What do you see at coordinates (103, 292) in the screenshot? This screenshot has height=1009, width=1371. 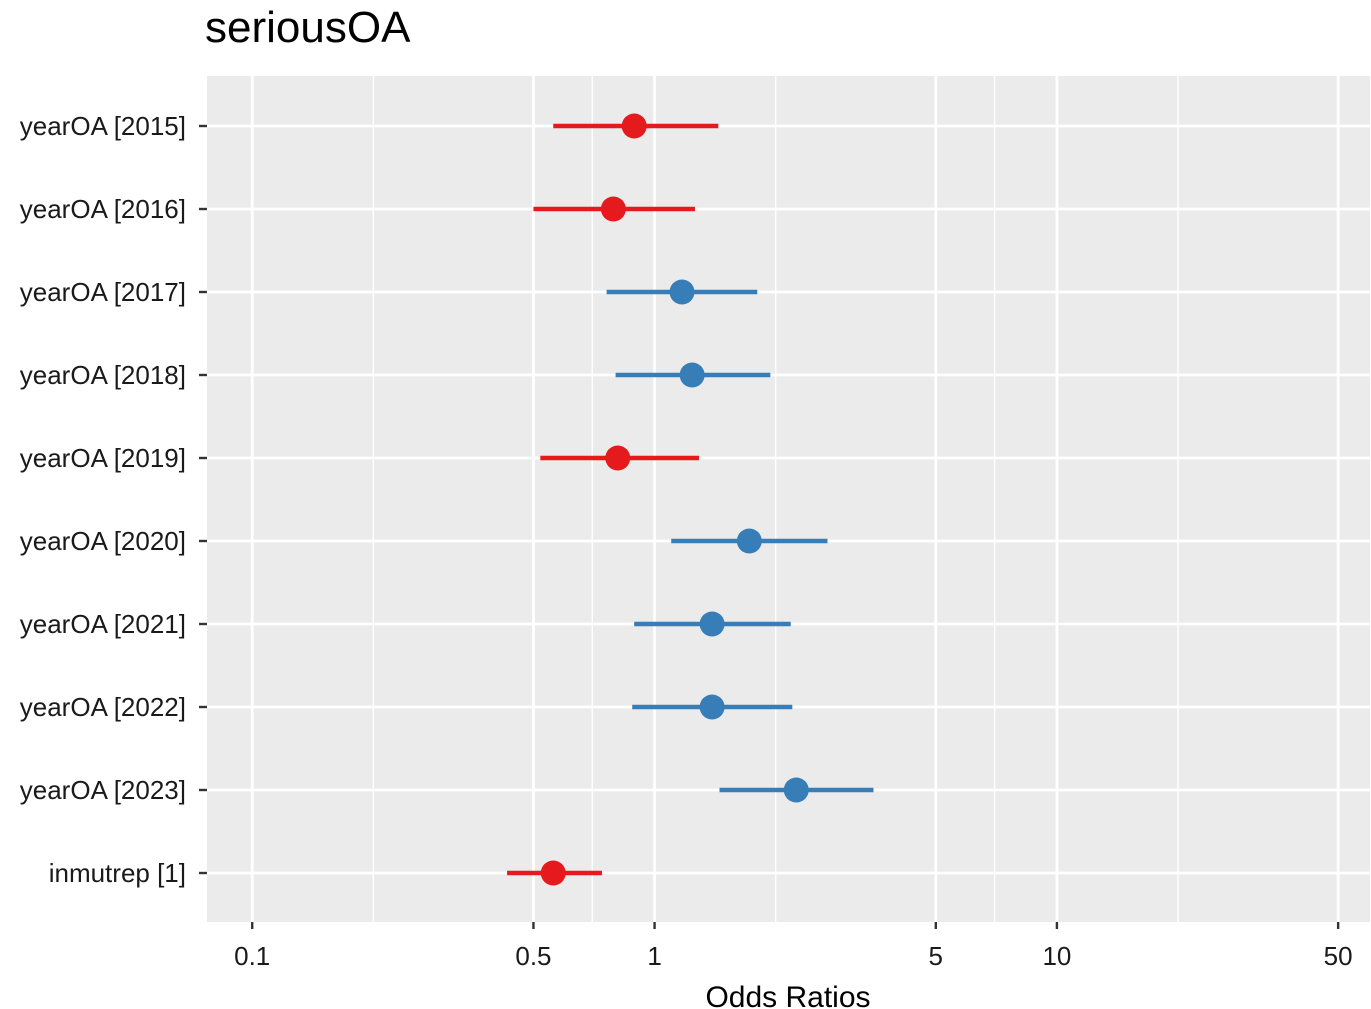 I see `y-tick-label: yearOA [2017]` at bounding box center [103, 292].